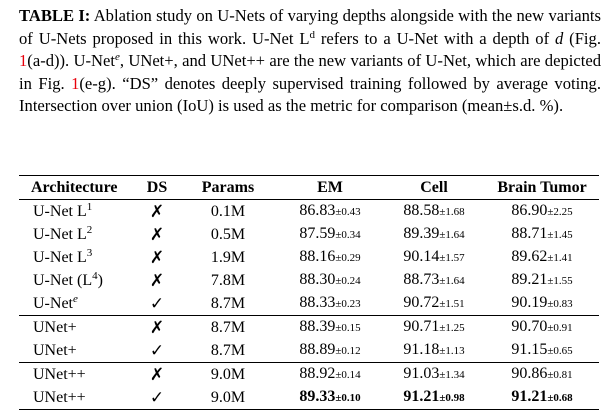  What do you see at coordinates (228, 211) in the screenshot?
I see `cell-params: 0.1M` at bounding box center [228, 211].